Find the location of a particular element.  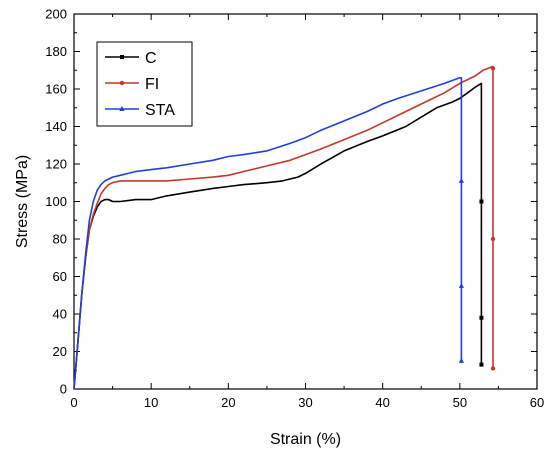

y-tick-label: 180 is located at coordinates (56, 51).